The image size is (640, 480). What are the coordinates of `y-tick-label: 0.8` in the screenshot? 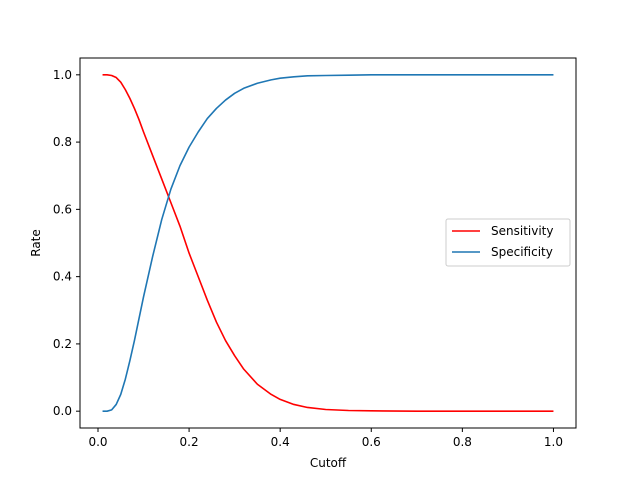 It's located at (62, 142).